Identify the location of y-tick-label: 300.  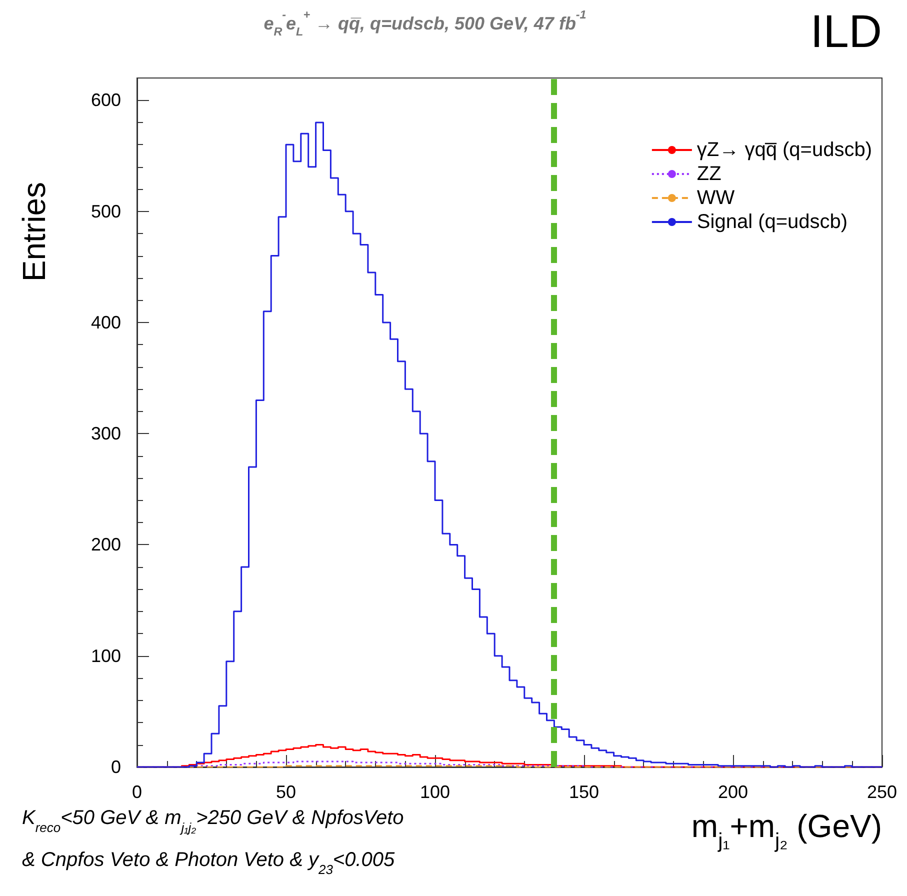
(105, 434).